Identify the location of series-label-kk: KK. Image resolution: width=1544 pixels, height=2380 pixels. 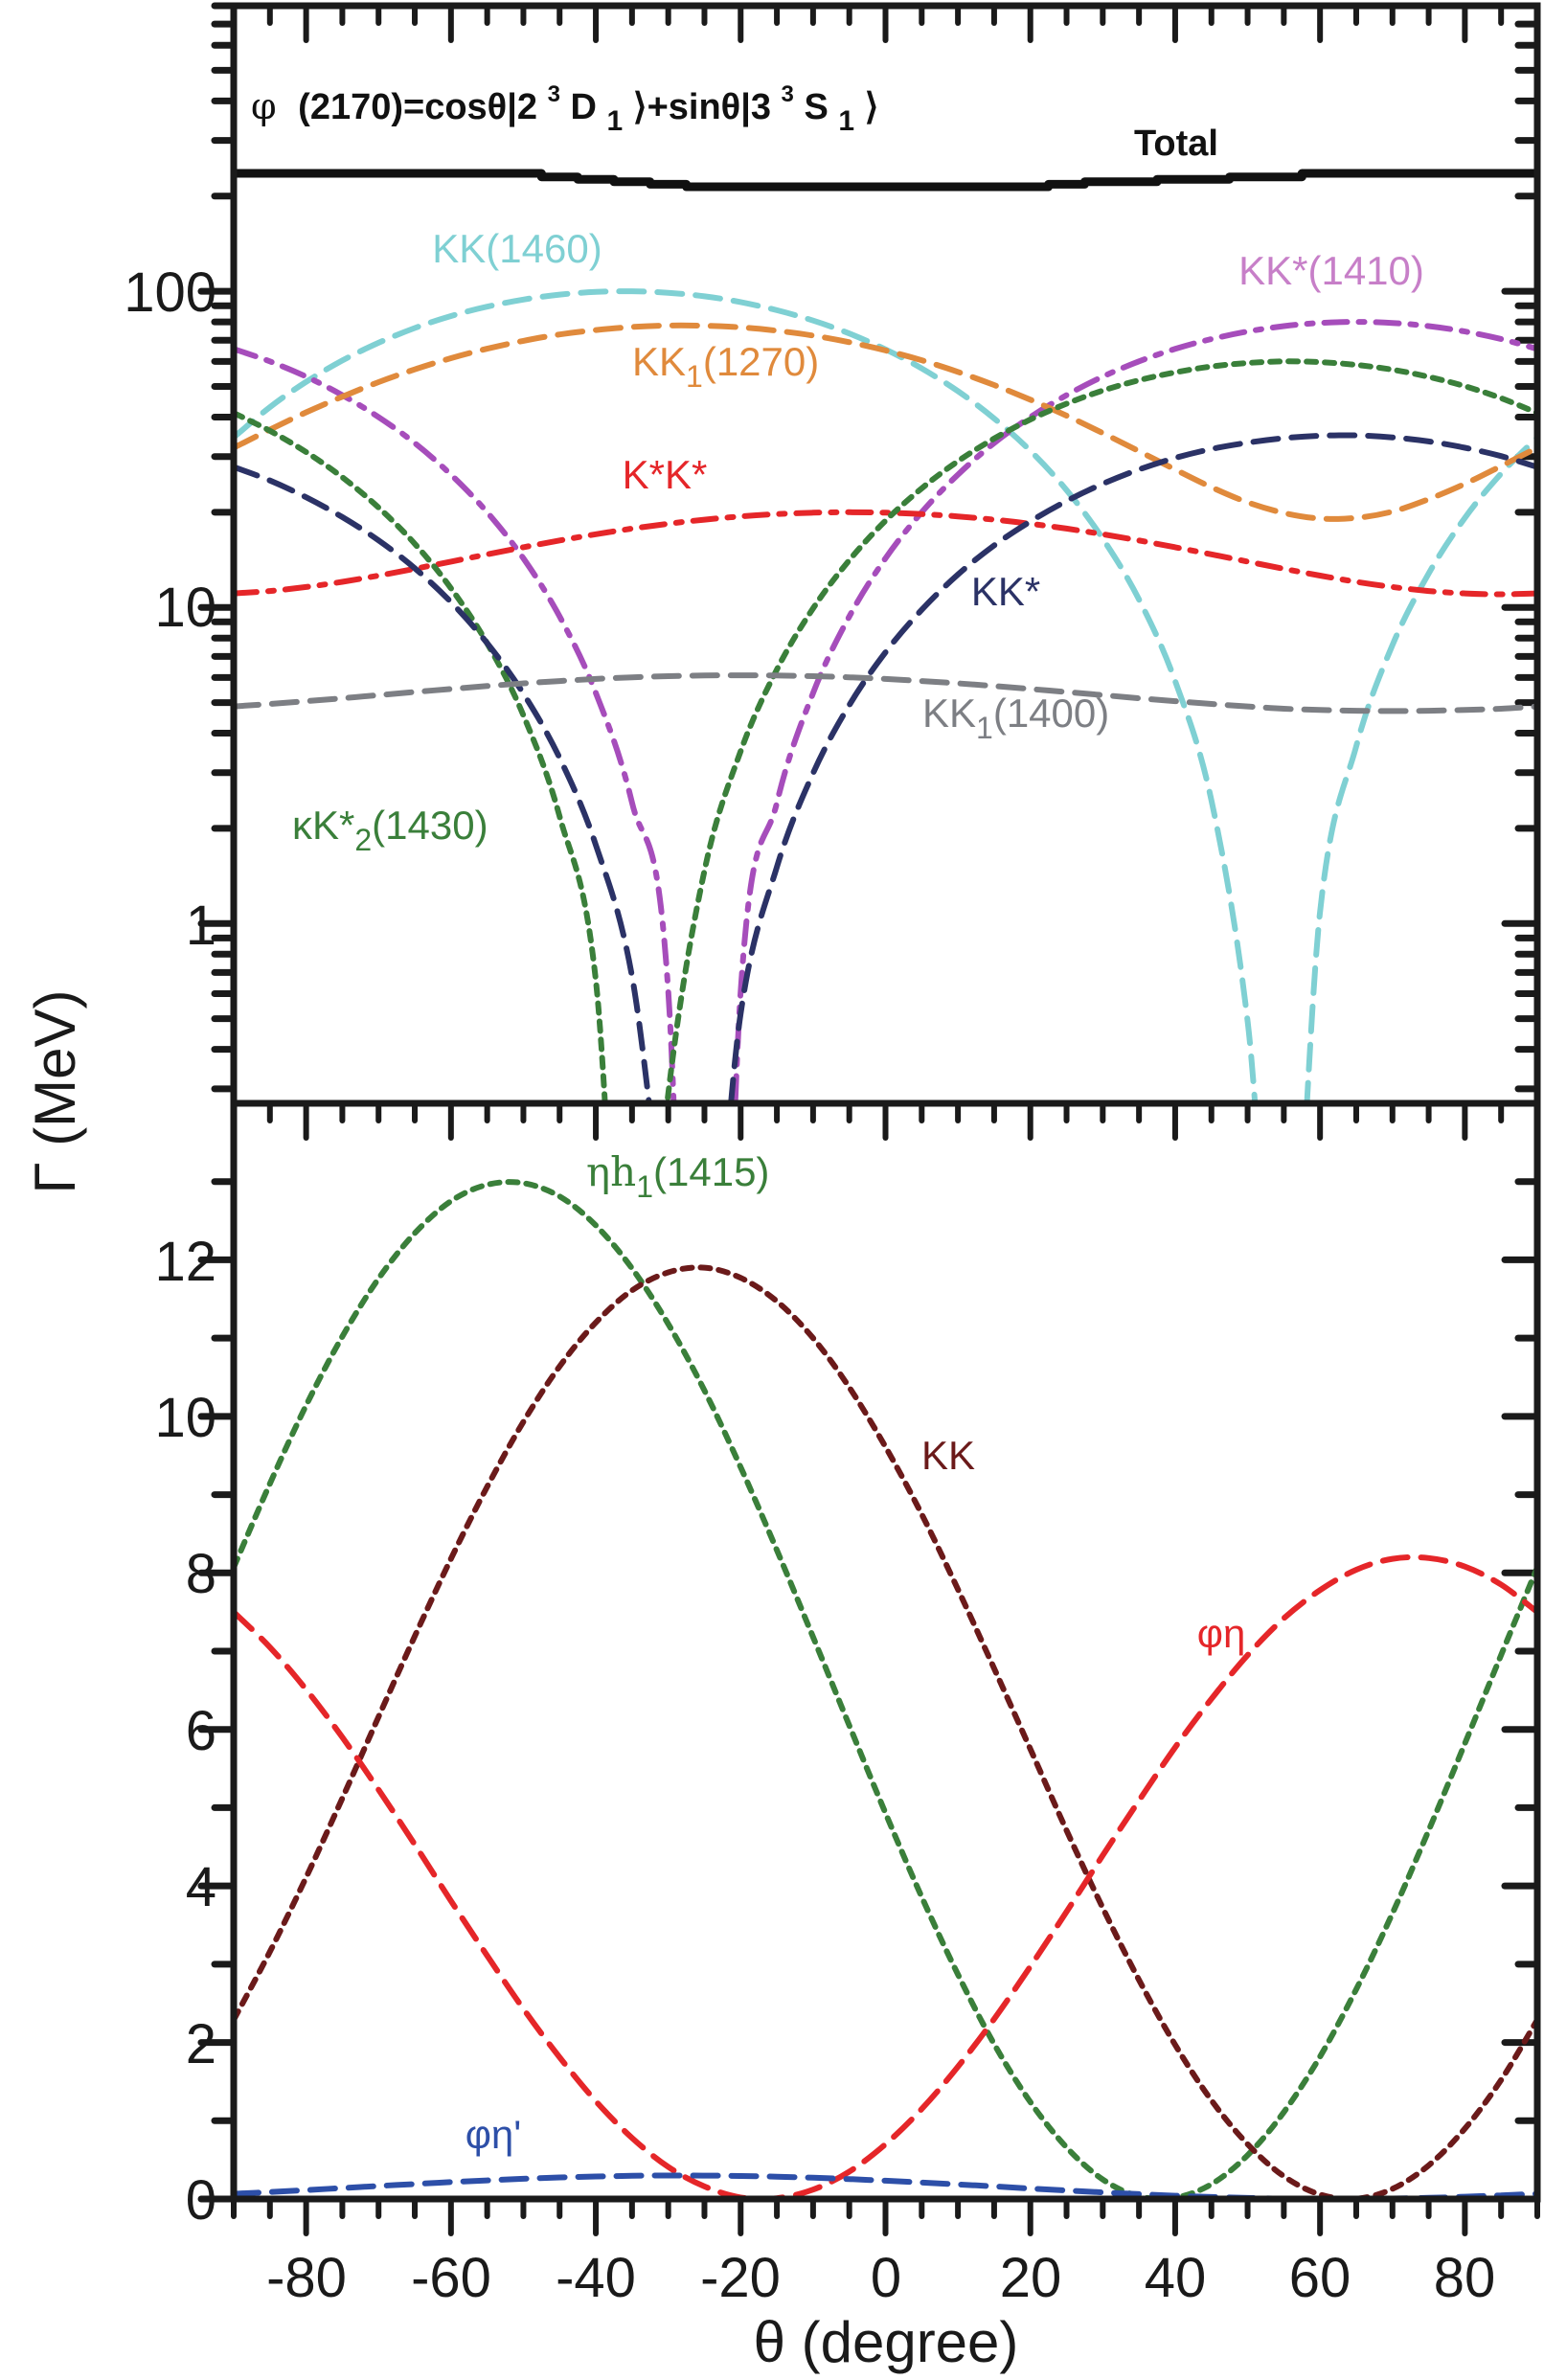
(948, 1455).